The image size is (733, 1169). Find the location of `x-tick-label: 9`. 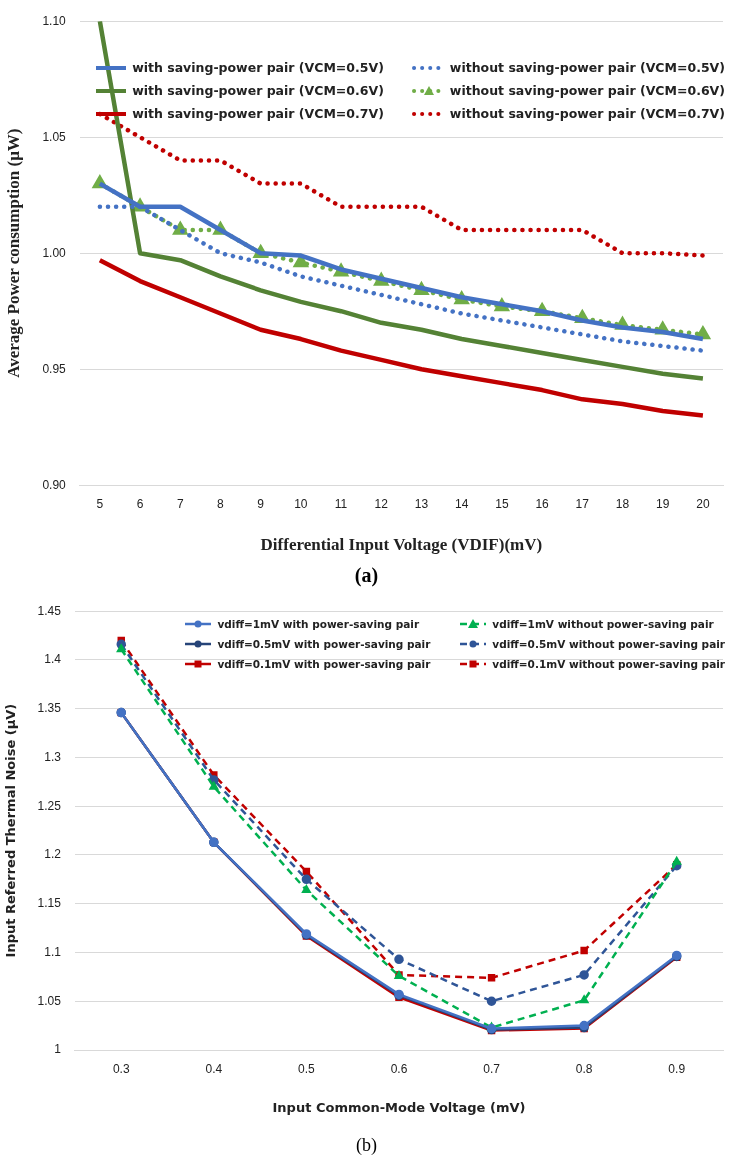

x-tick-label: 9 is located at coordinates (261, 503).